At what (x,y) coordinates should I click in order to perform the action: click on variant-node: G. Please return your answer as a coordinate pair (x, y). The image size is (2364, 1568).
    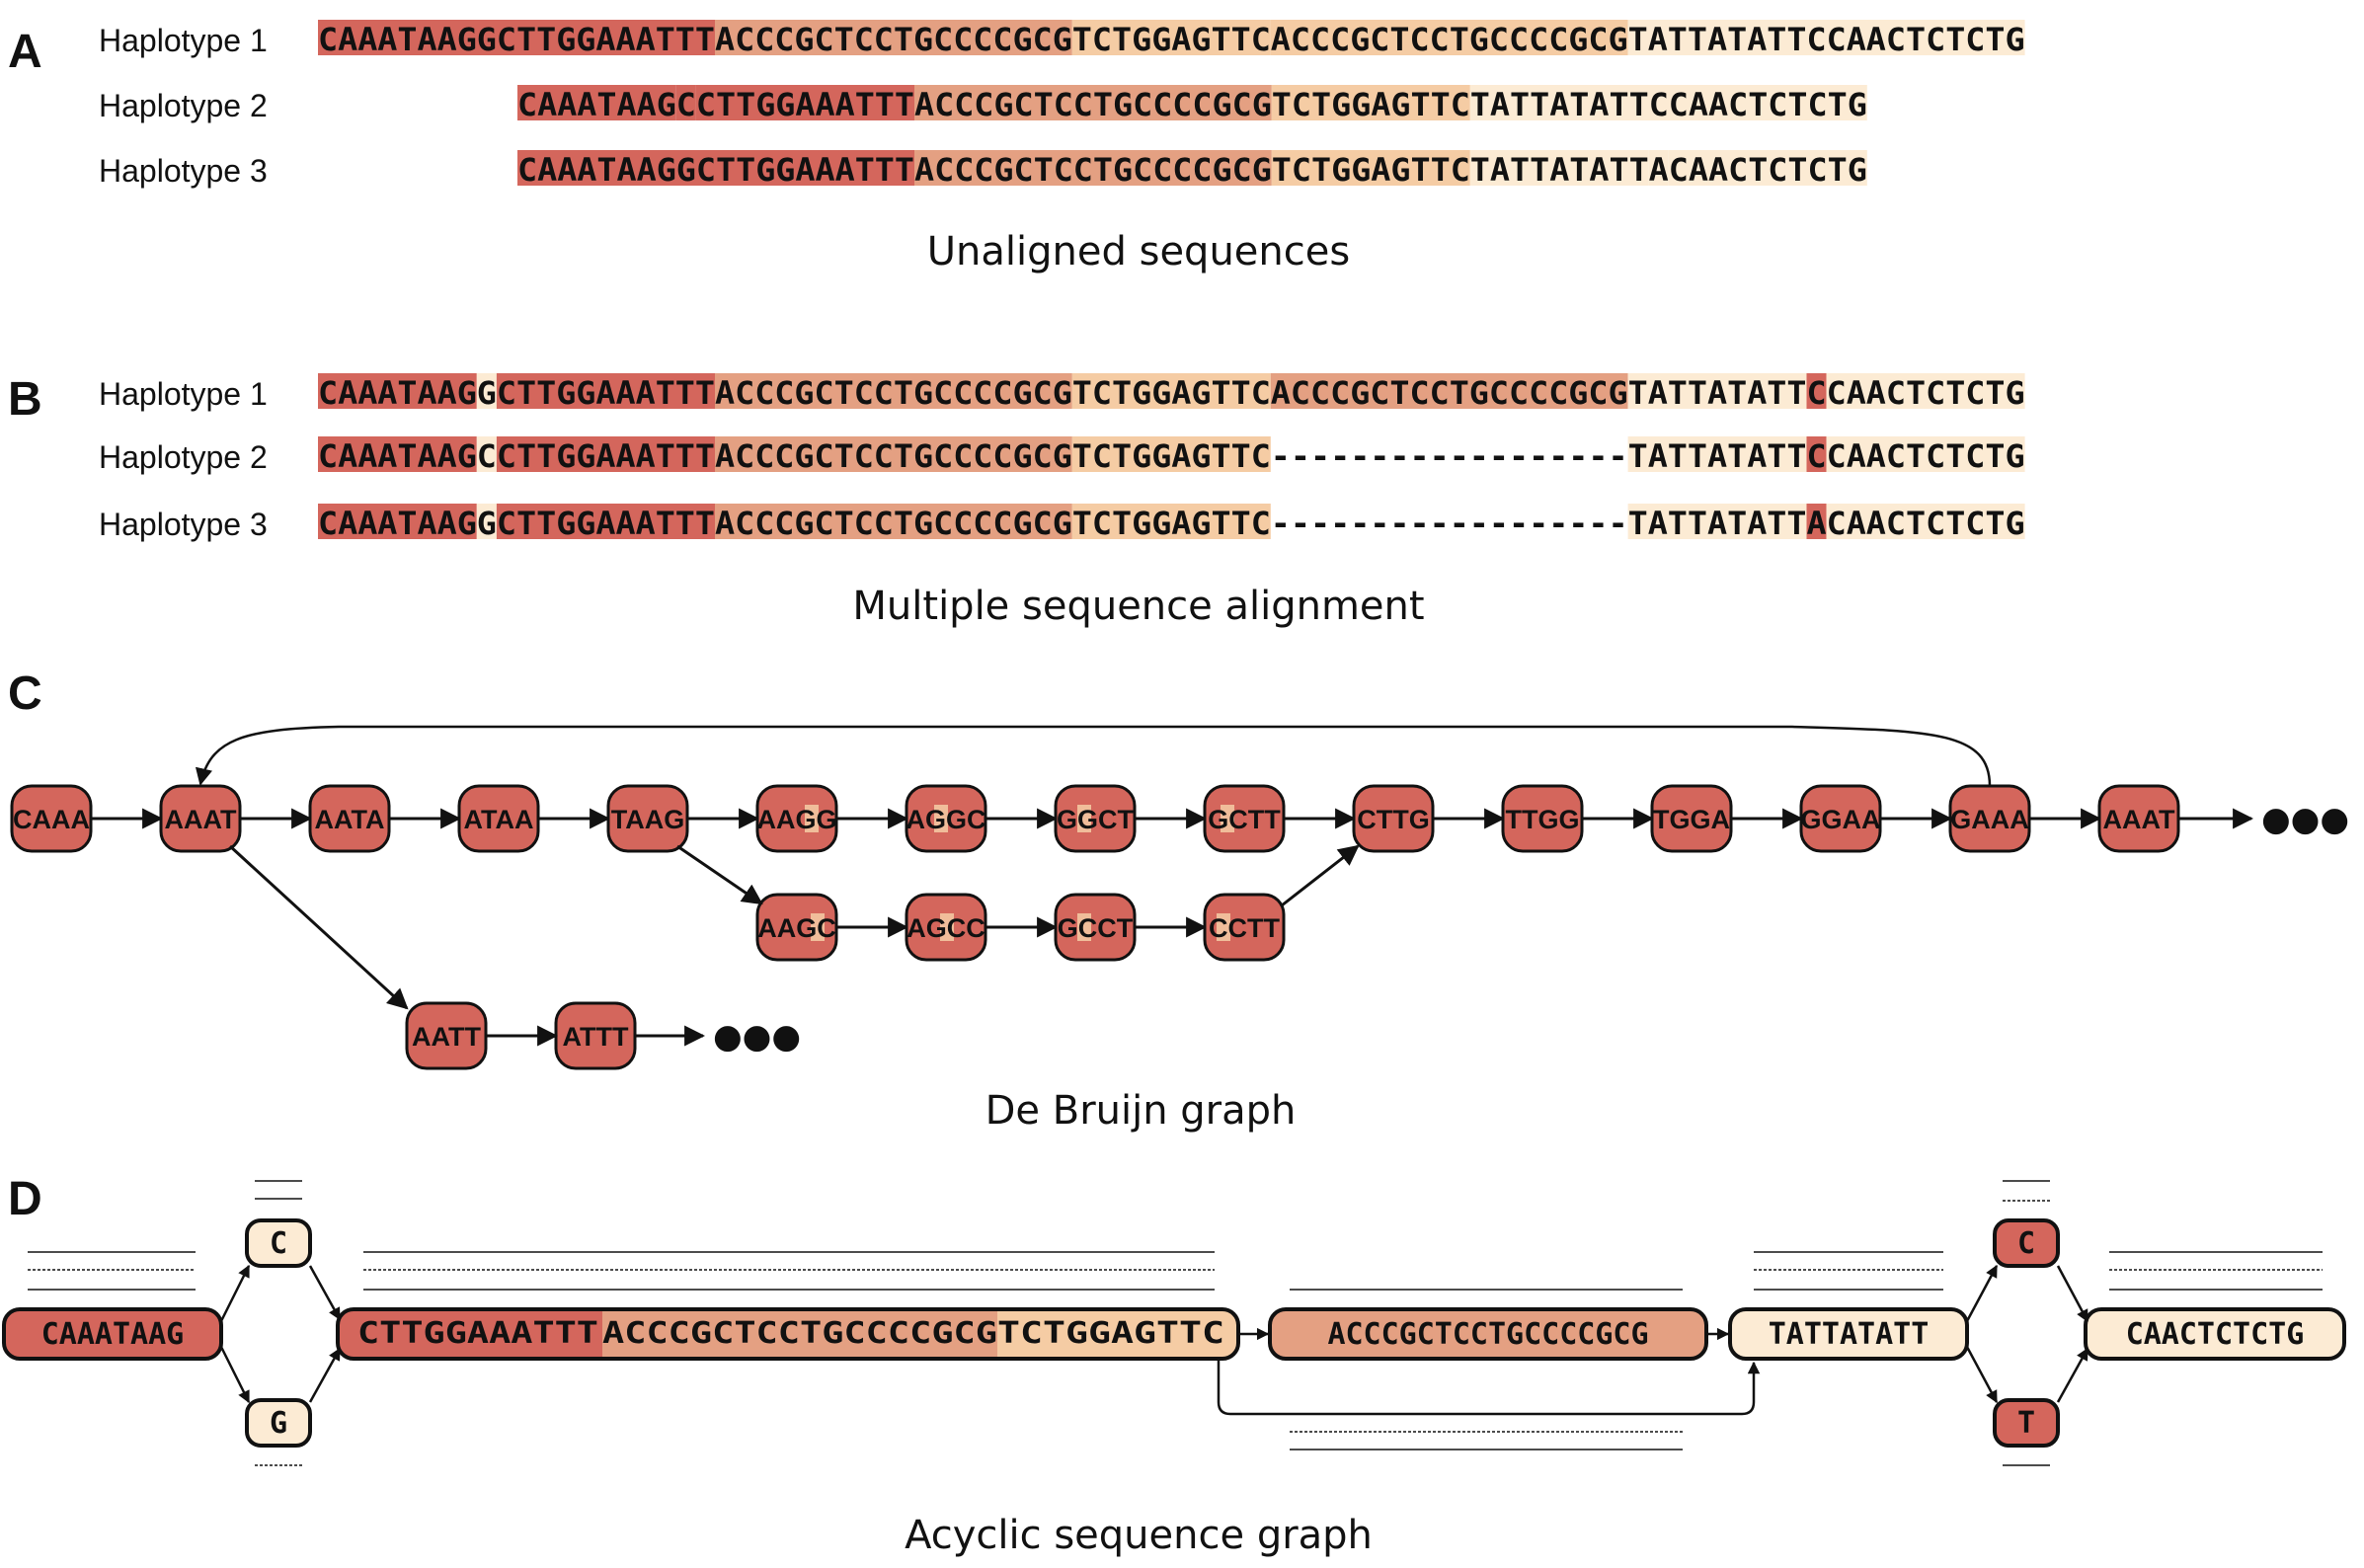
    Looking at the image, I should click on (278, 1423).